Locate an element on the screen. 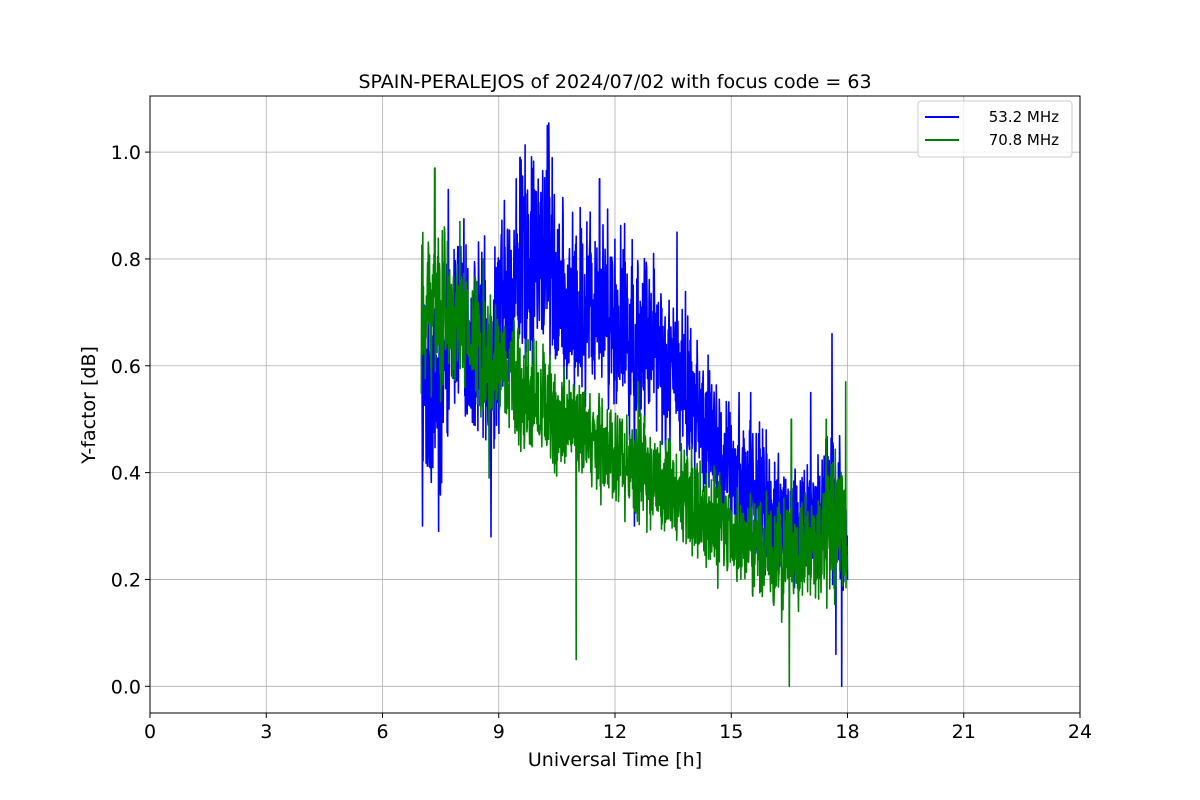 The width and height of the screenshot is (1200, 800). y-tick-label: 1.0 is located at coordinates (126, 153).